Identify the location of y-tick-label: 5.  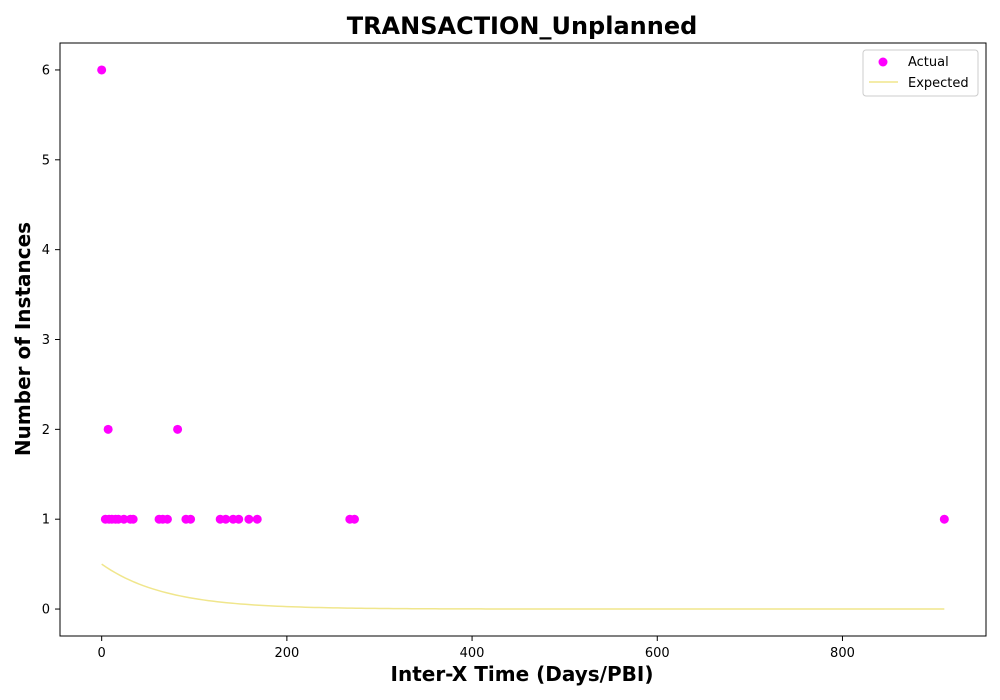
(46, 160).